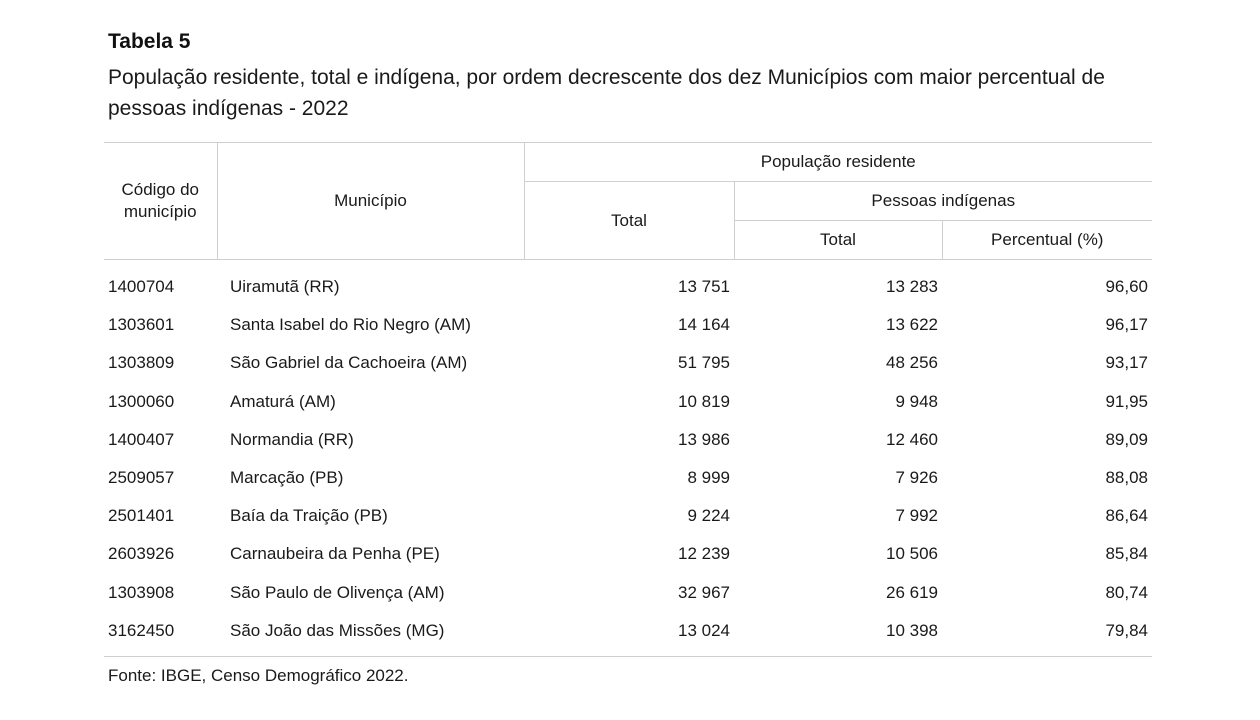 This screenshot has height=720, width=1260. I want to click on cell-total: 14 164, so click(704, 325).